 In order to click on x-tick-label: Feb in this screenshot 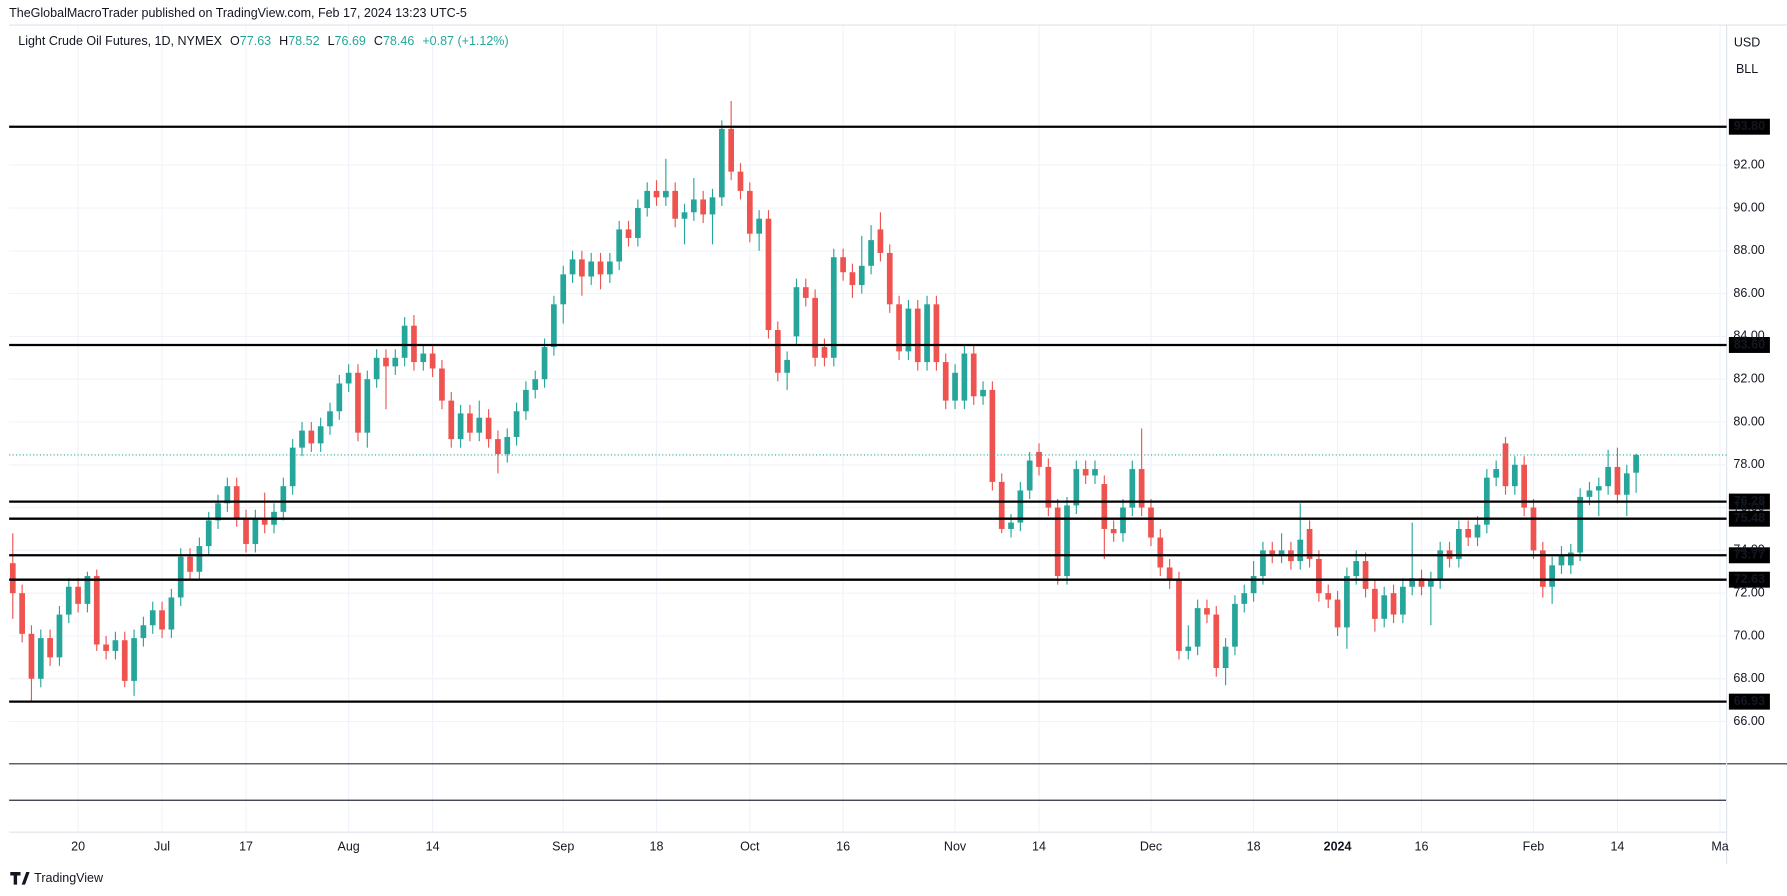, I will do `click(1534, 846)`.